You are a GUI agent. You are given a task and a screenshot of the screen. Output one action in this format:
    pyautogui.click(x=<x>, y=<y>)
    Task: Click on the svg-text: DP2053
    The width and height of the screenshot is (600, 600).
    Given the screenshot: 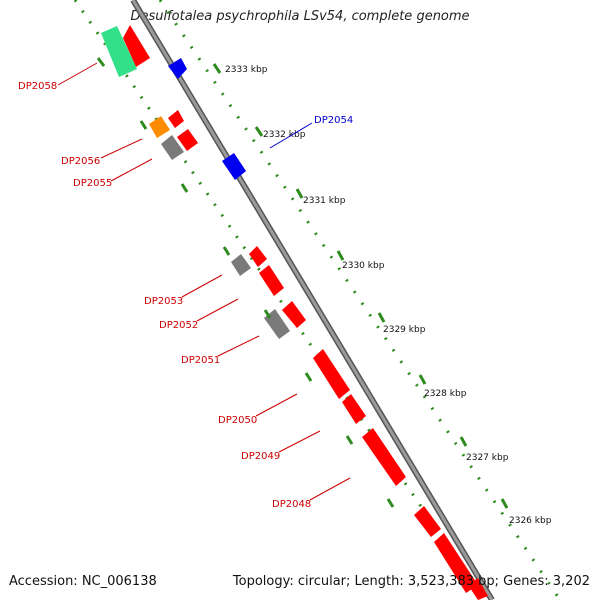 What is the action you would take?
    pyautogui.click(x=163, y=301)
    